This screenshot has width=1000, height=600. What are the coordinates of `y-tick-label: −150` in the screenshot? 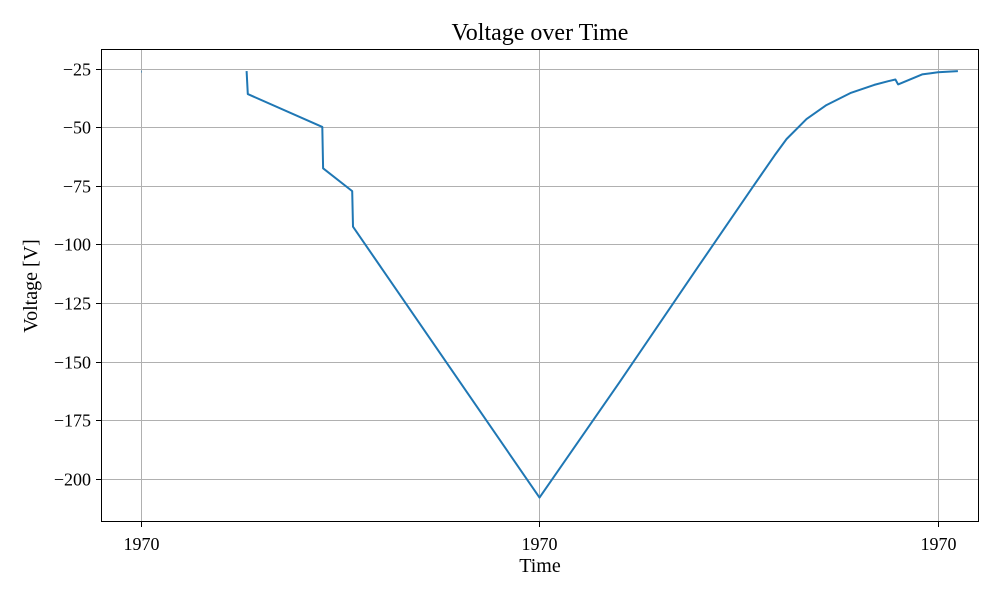 It's located at (72, 363).